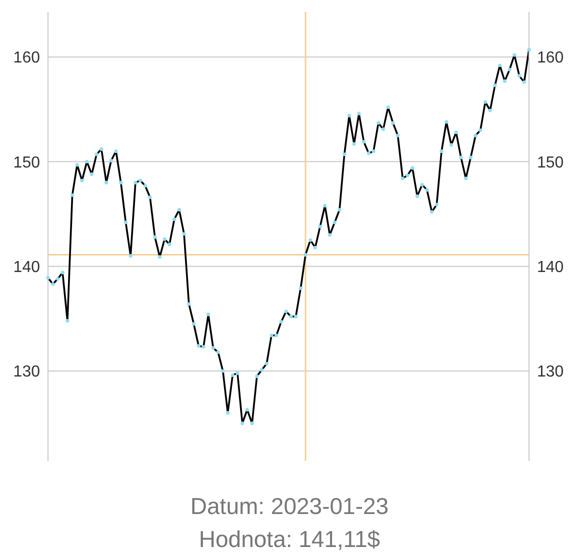 The height and width of the screenshot is (558, 579). What do you see at coordinates (550, 58) in the screenshot?
I see `y2-tick-label: 160` at bounding box center [550, 58].